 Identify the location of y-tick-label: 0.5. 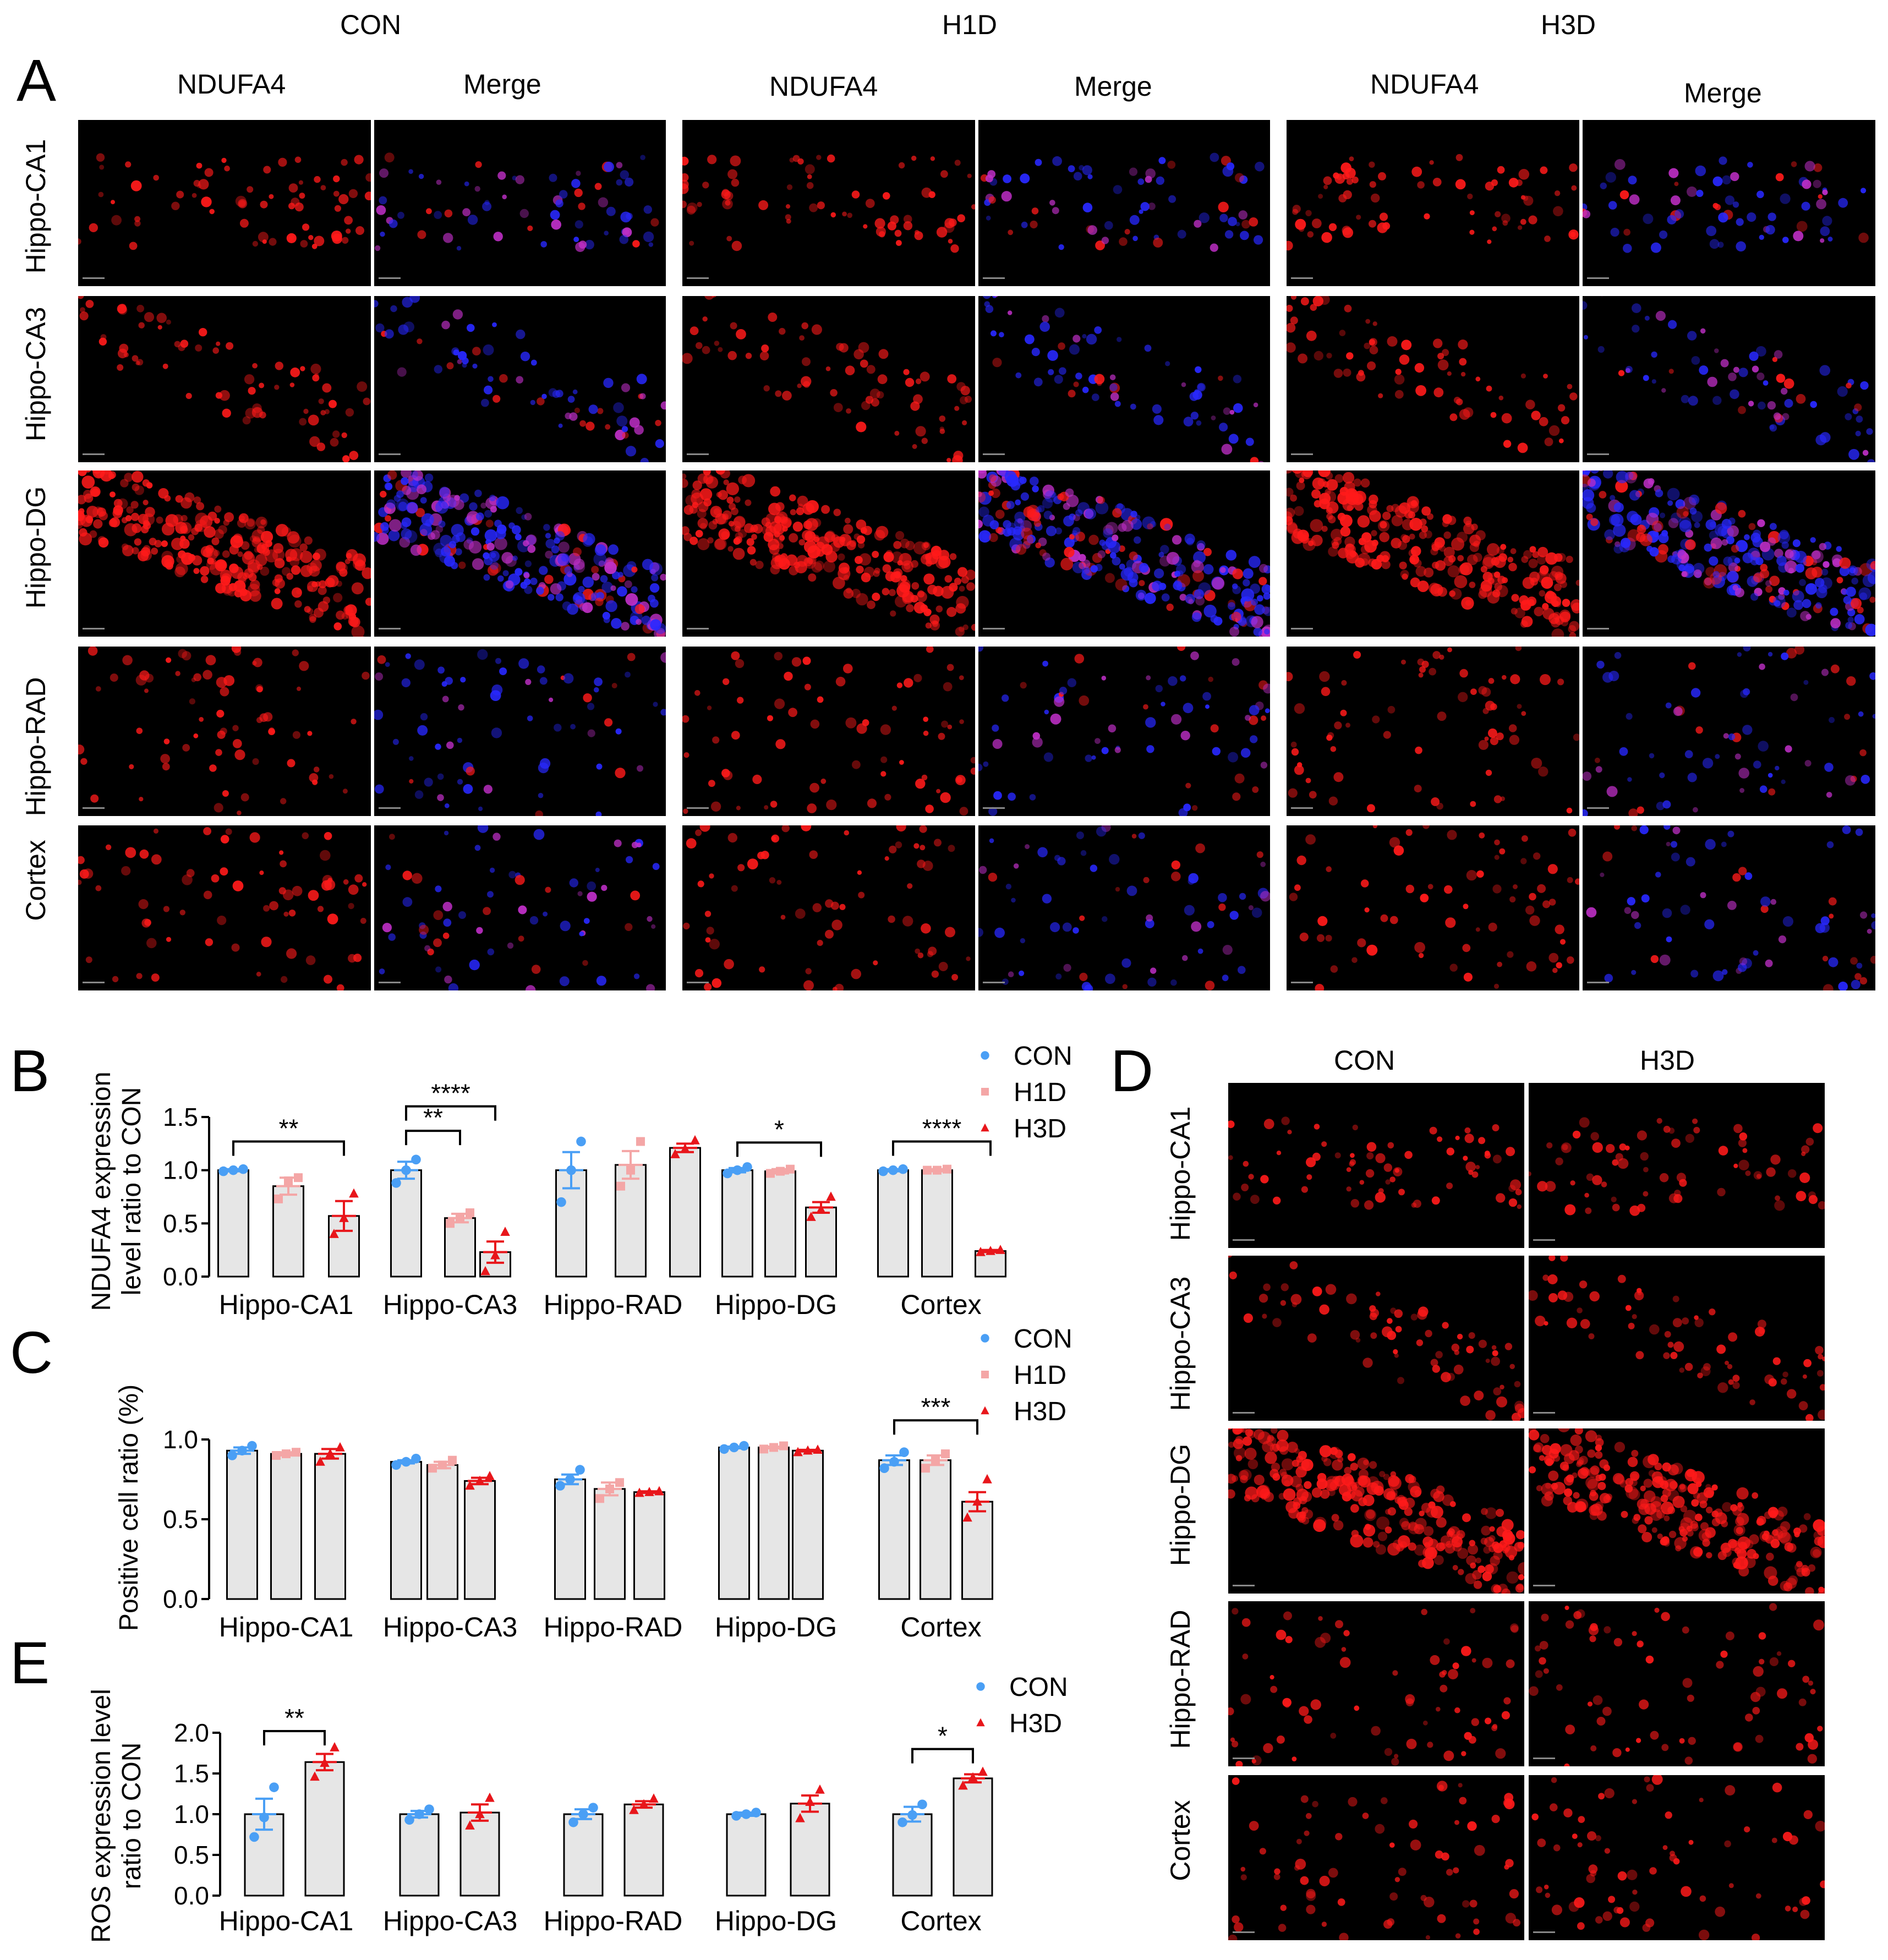
(180, 1223).